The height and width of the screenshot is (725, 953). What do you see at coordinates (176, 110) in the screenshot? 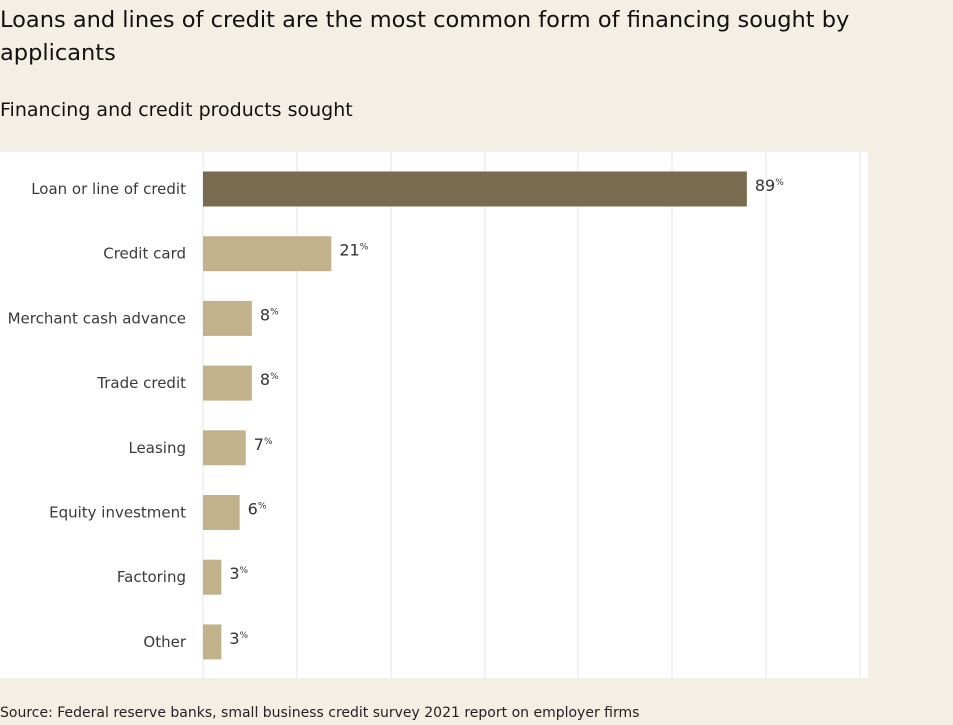
I see `chart-subtitle: Financing and credit products sought` at bounding box center [176, 110].